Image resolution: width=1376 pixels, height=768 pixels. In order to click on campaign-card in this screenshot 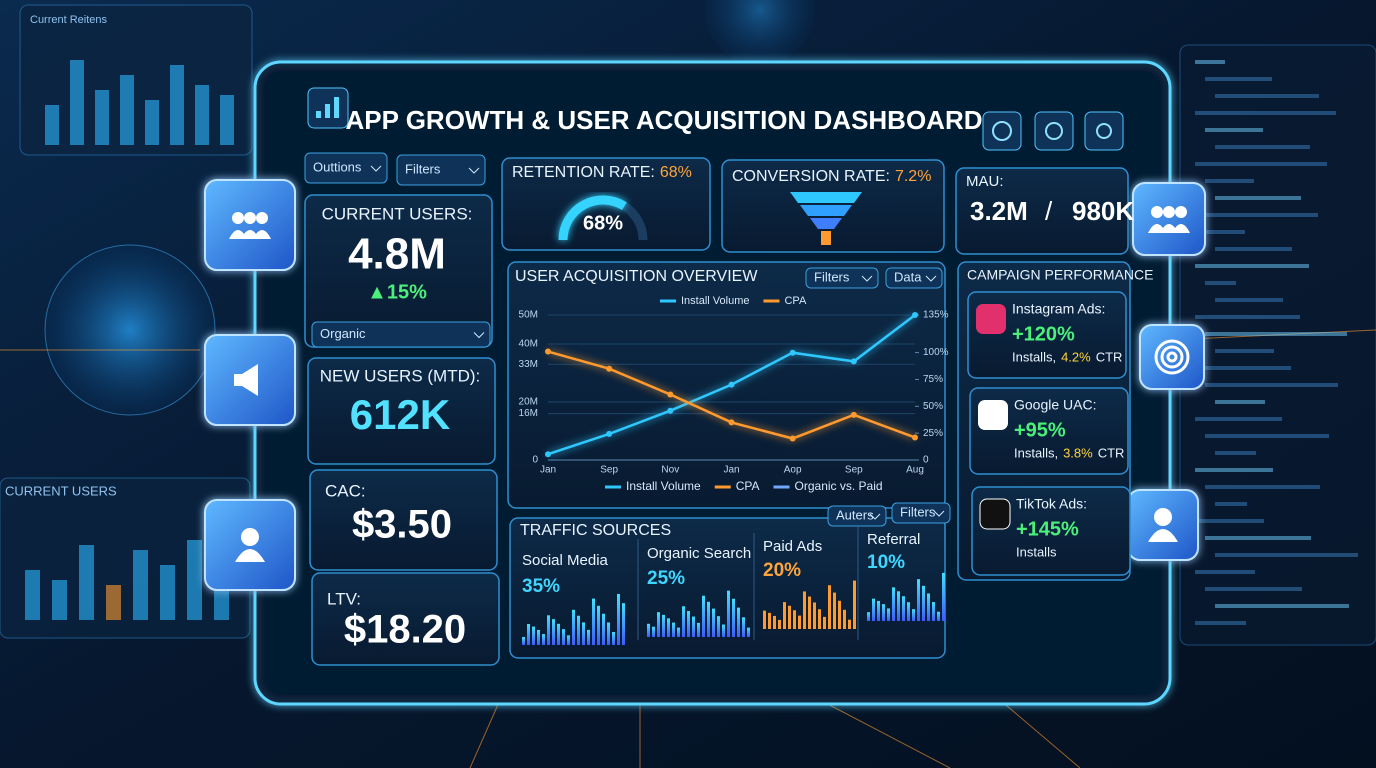, I will do `click(1051, 531)`.